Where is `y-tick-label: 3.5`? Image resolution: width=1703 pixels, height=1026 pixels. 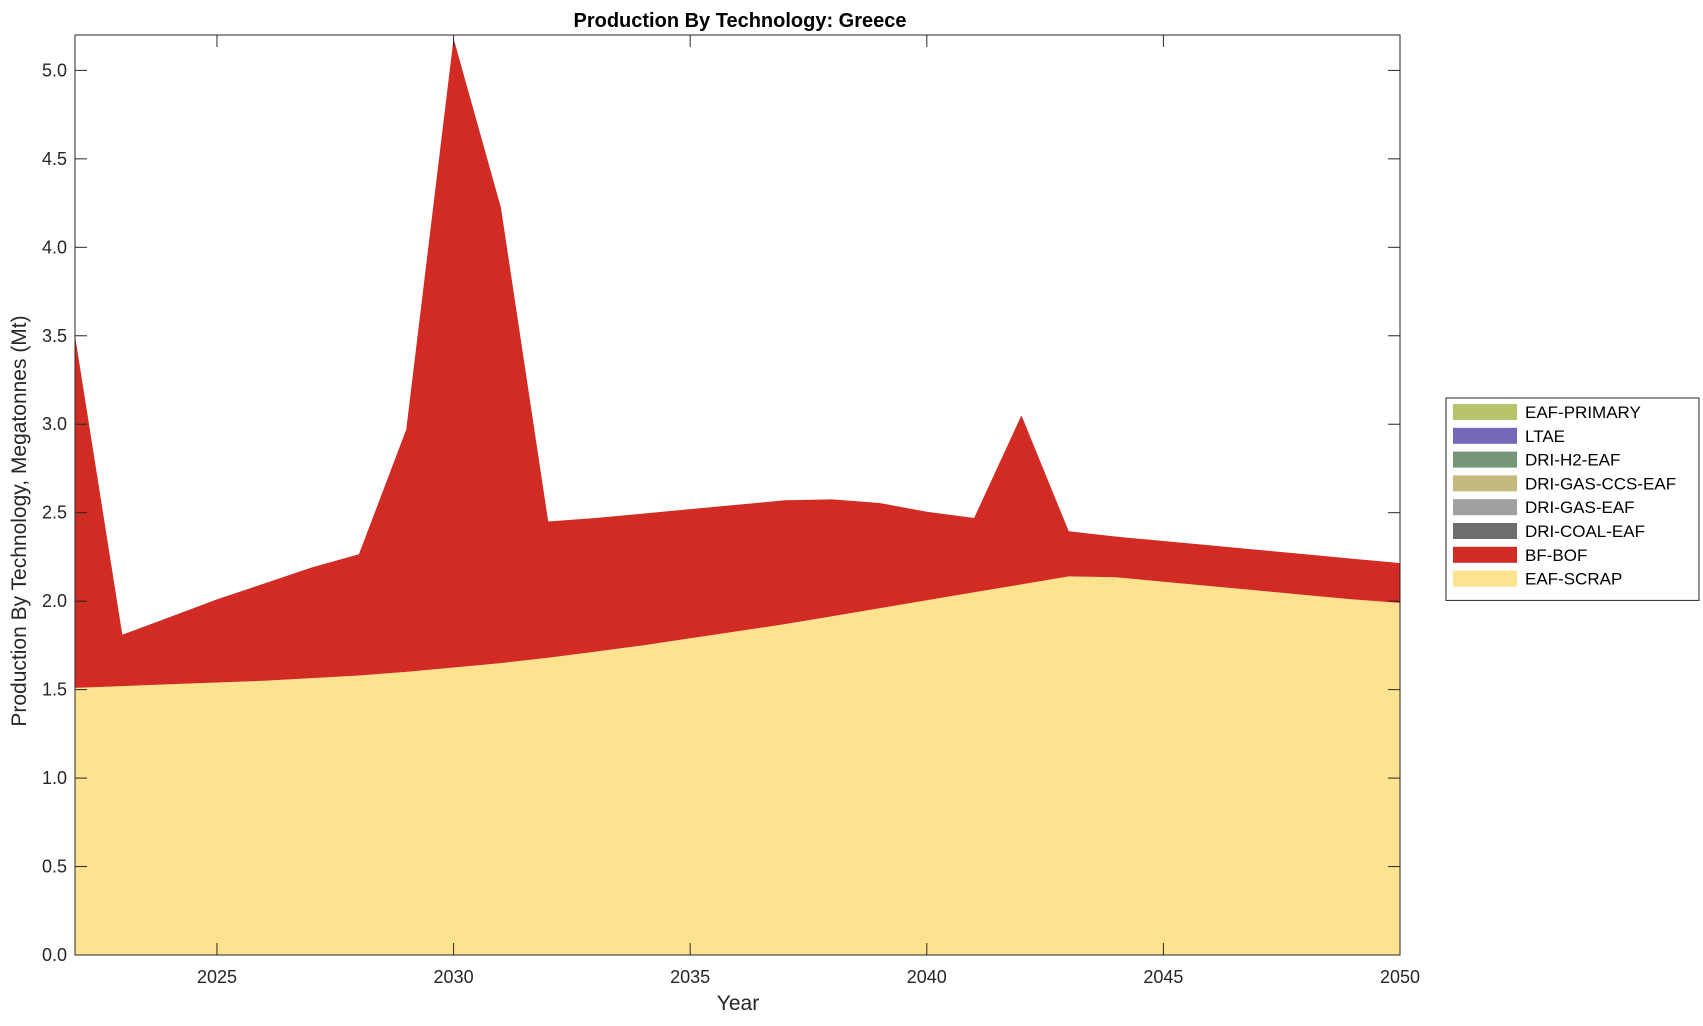 y-tick-label: 3.5 is located at coordinates (54, 336).